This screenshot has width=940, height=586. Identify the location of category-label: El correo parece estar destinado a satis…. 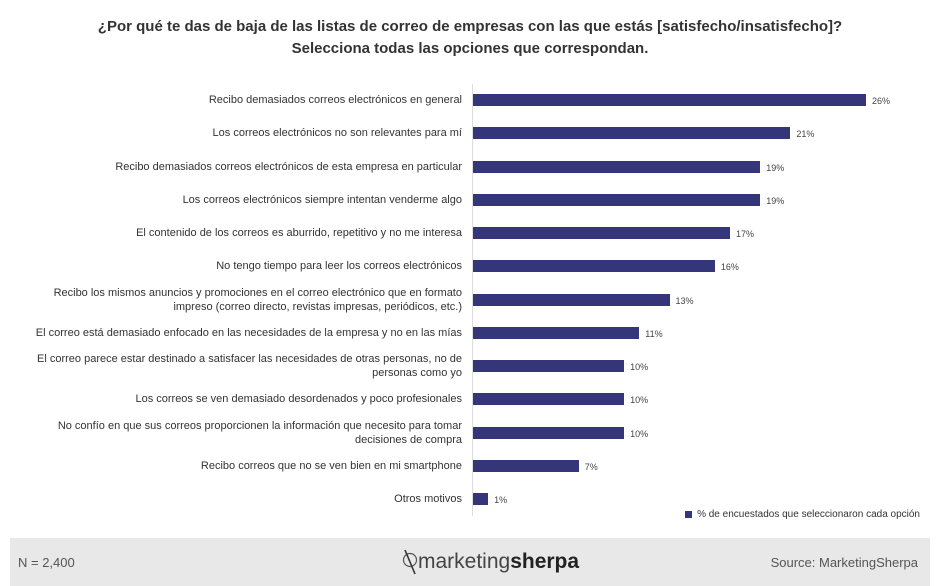
(249, 366).